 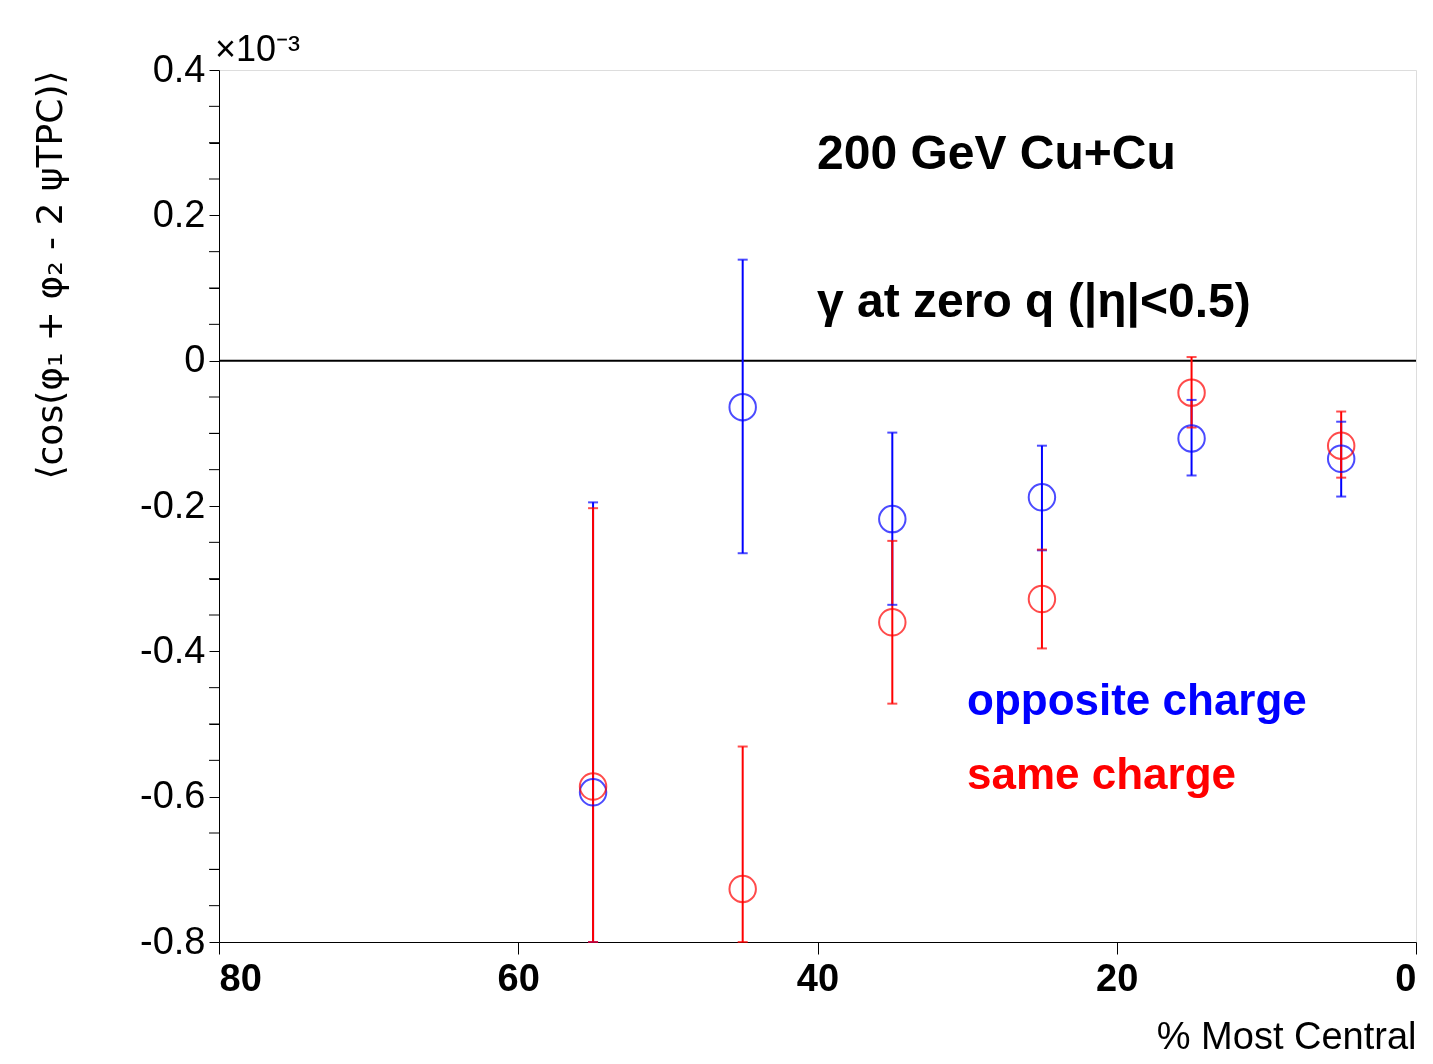 I want to click on x-tick-label: 80, so click(x=240, y=977).